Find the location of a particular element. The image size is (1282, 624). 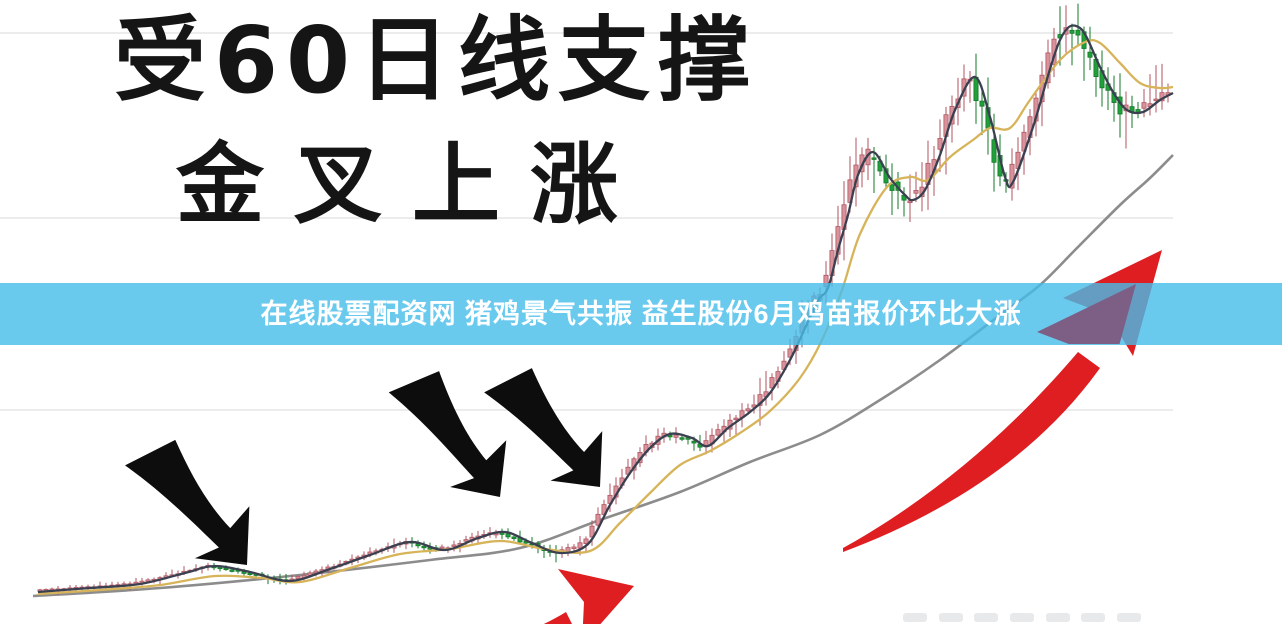

arrow-shadow-head is located at coordinates (1086, 314).